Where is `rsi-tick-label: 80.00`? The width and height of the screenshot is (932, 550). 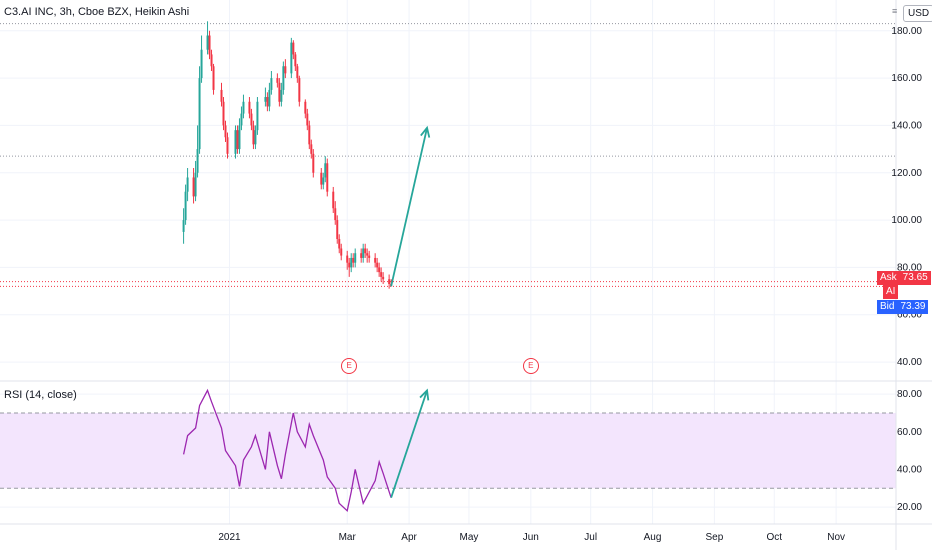 rsi-tick-label: 80.00 is located at coordinates (909, 394).